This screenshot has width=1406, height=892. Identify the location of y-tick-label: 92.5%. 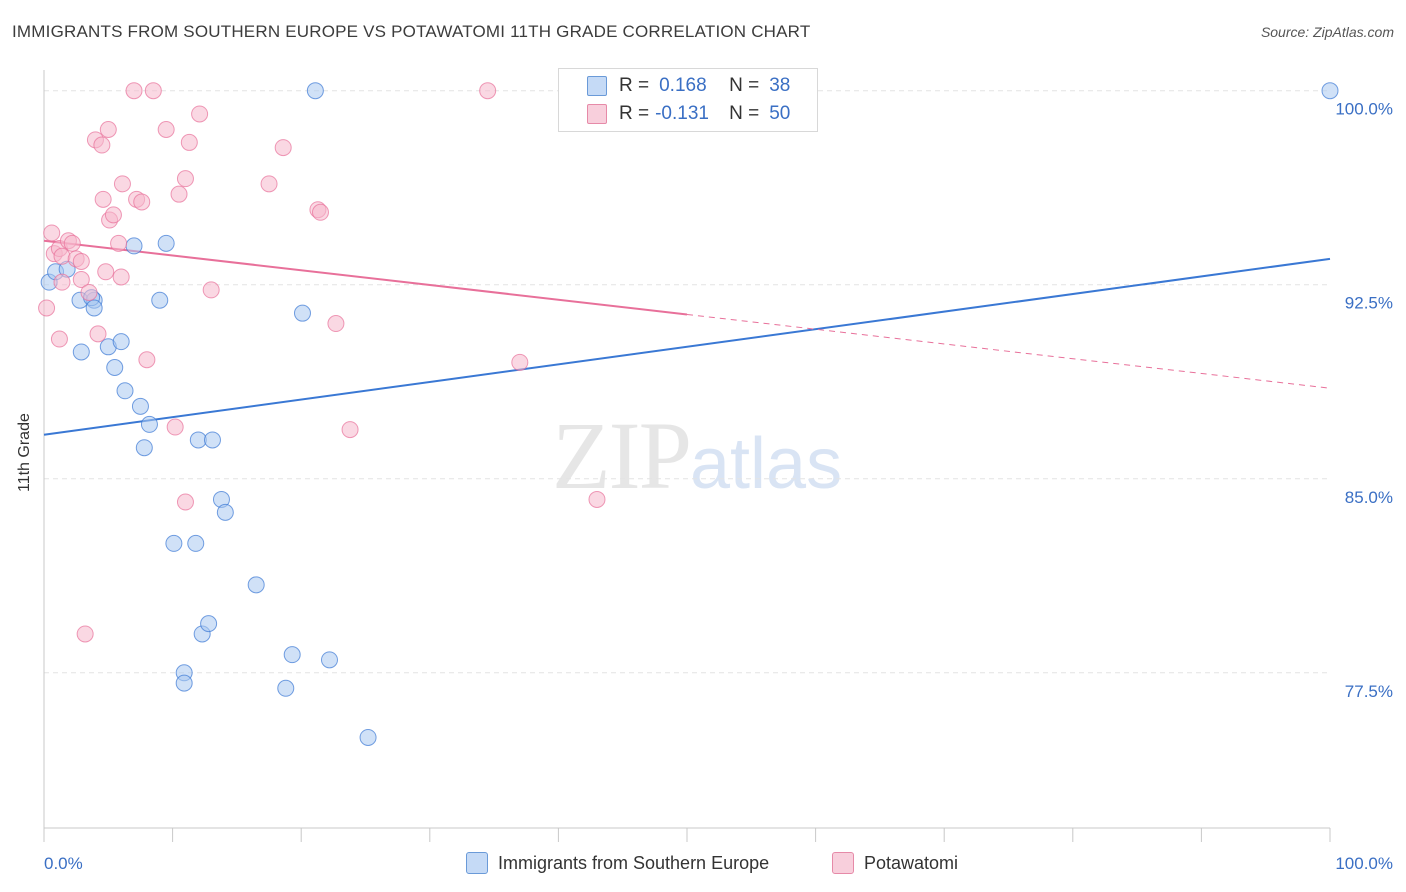
(1369, 303).